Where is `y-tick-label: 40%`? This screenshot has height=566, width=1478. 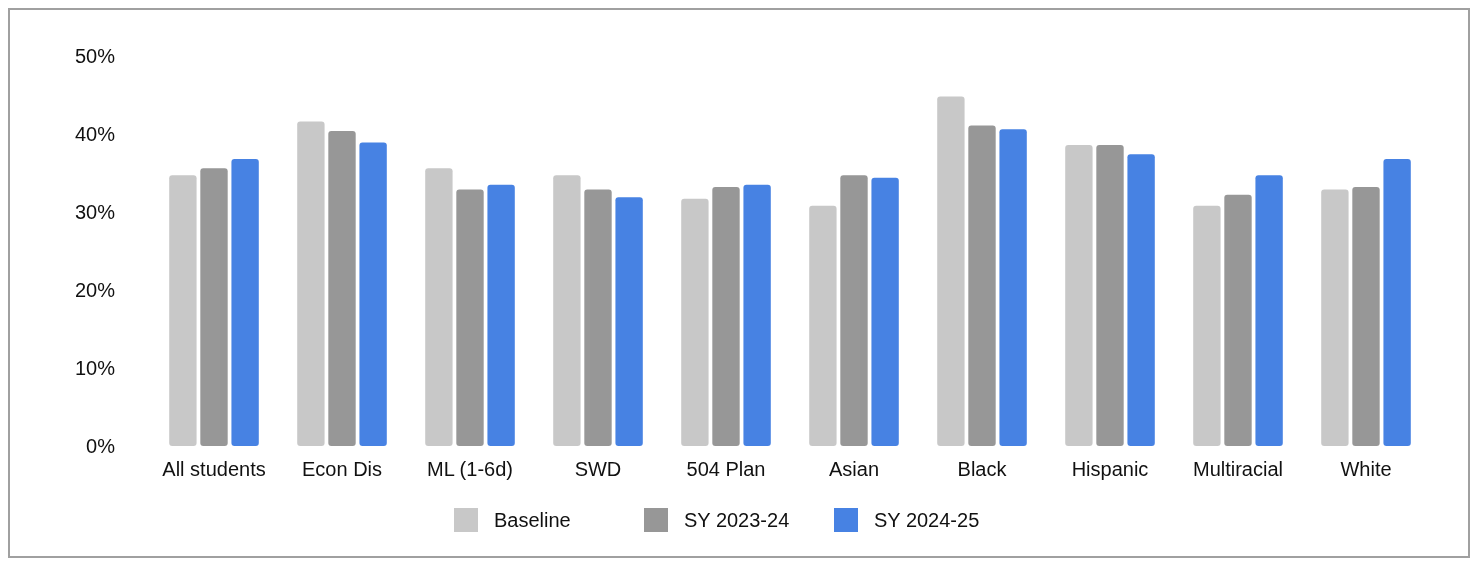
y-tick-label: 40% is located at coordinates (95, 134).